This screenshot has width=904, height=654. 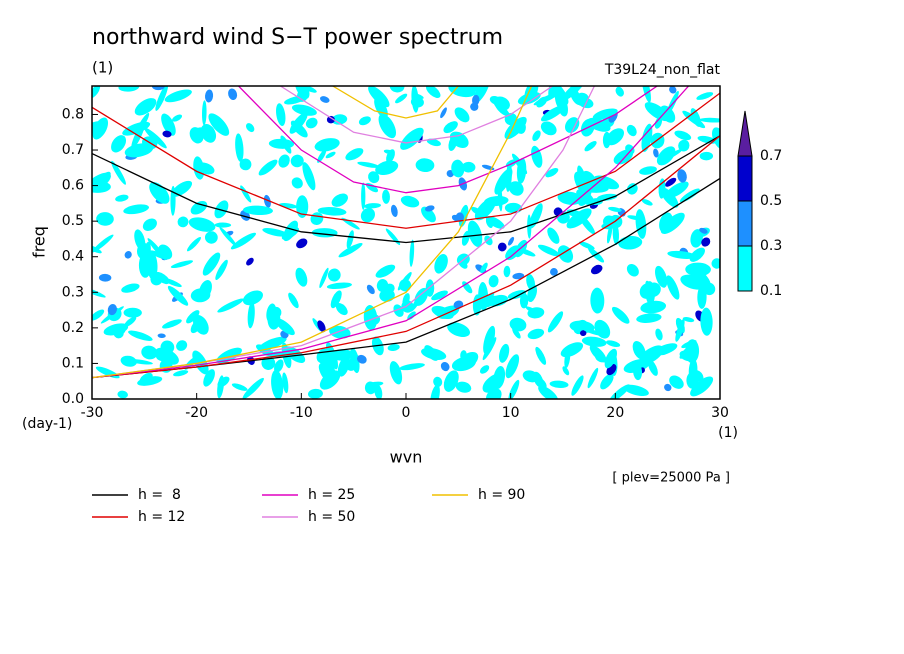 What do you see at coordinates (196, 413) in the screenshot?
I see `x-tick-label: -20` at bounding box center [196, 413].